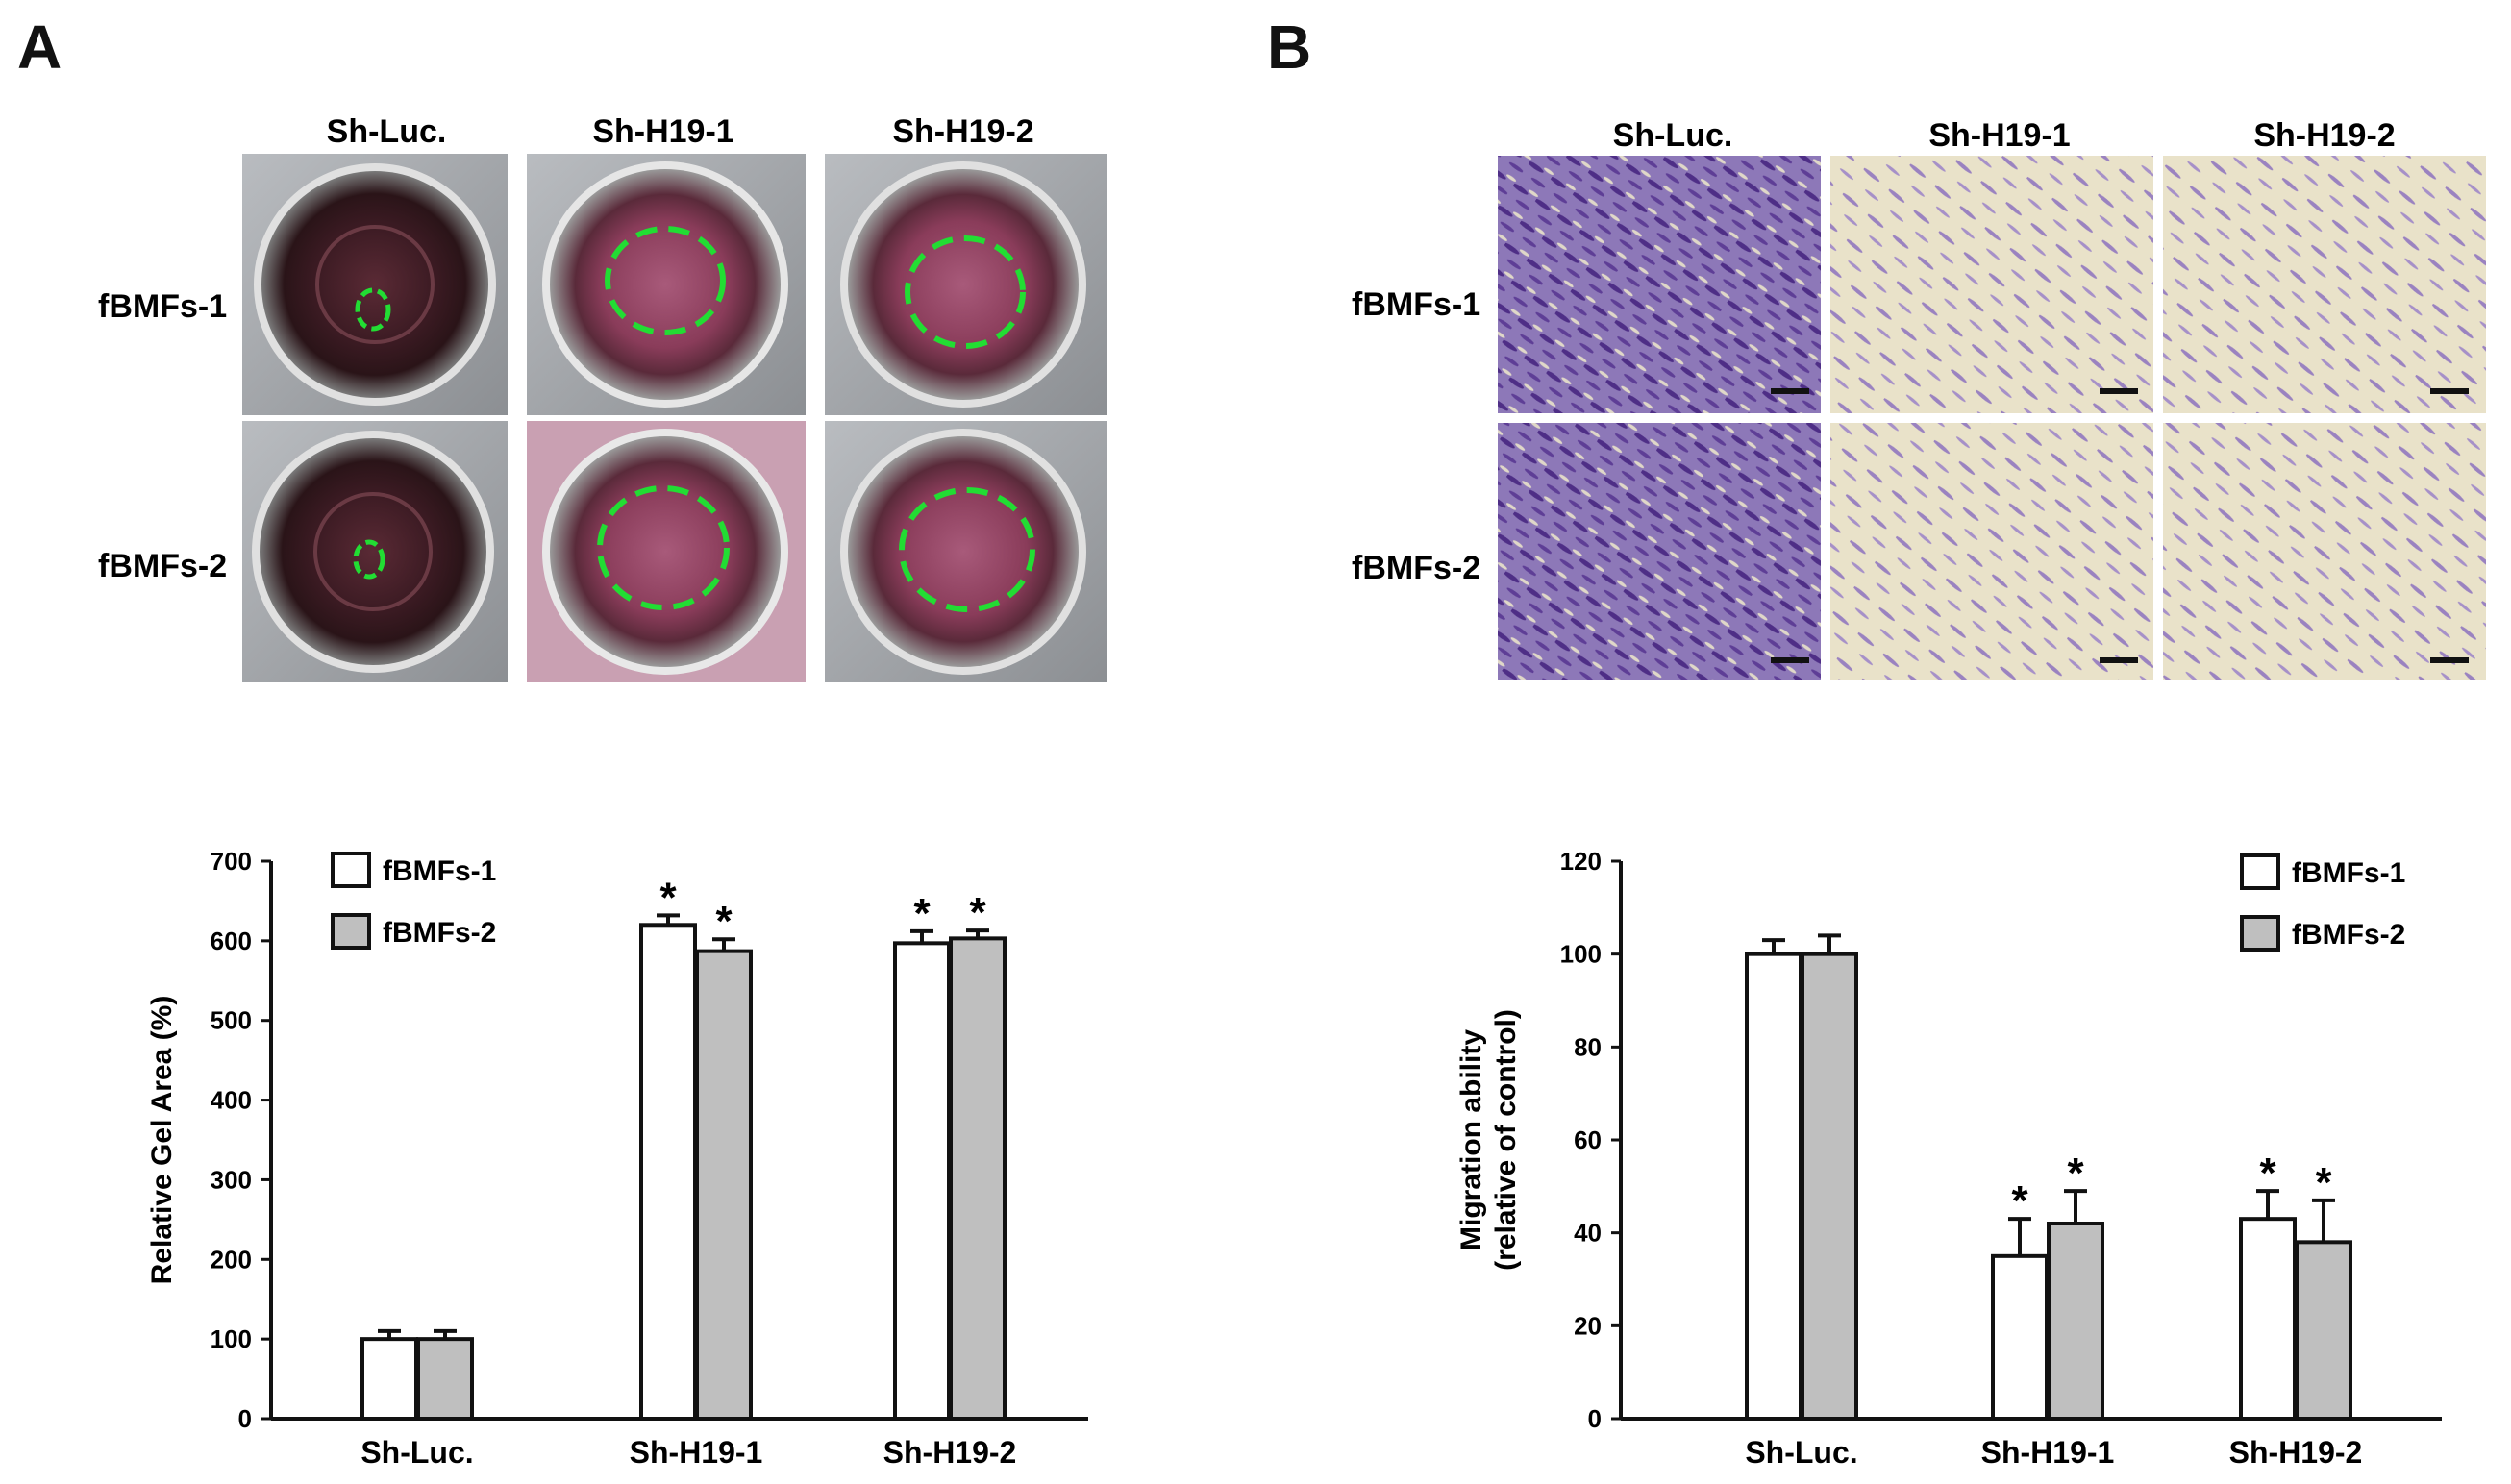 Image resolution: width=2511 pixels, height=1484 pixels. What do you see at coordinates (162, 1140) in the screenshot?
I see `y-axis-title: Relative Gel Area (%)` at bounding box center [162, 1140].